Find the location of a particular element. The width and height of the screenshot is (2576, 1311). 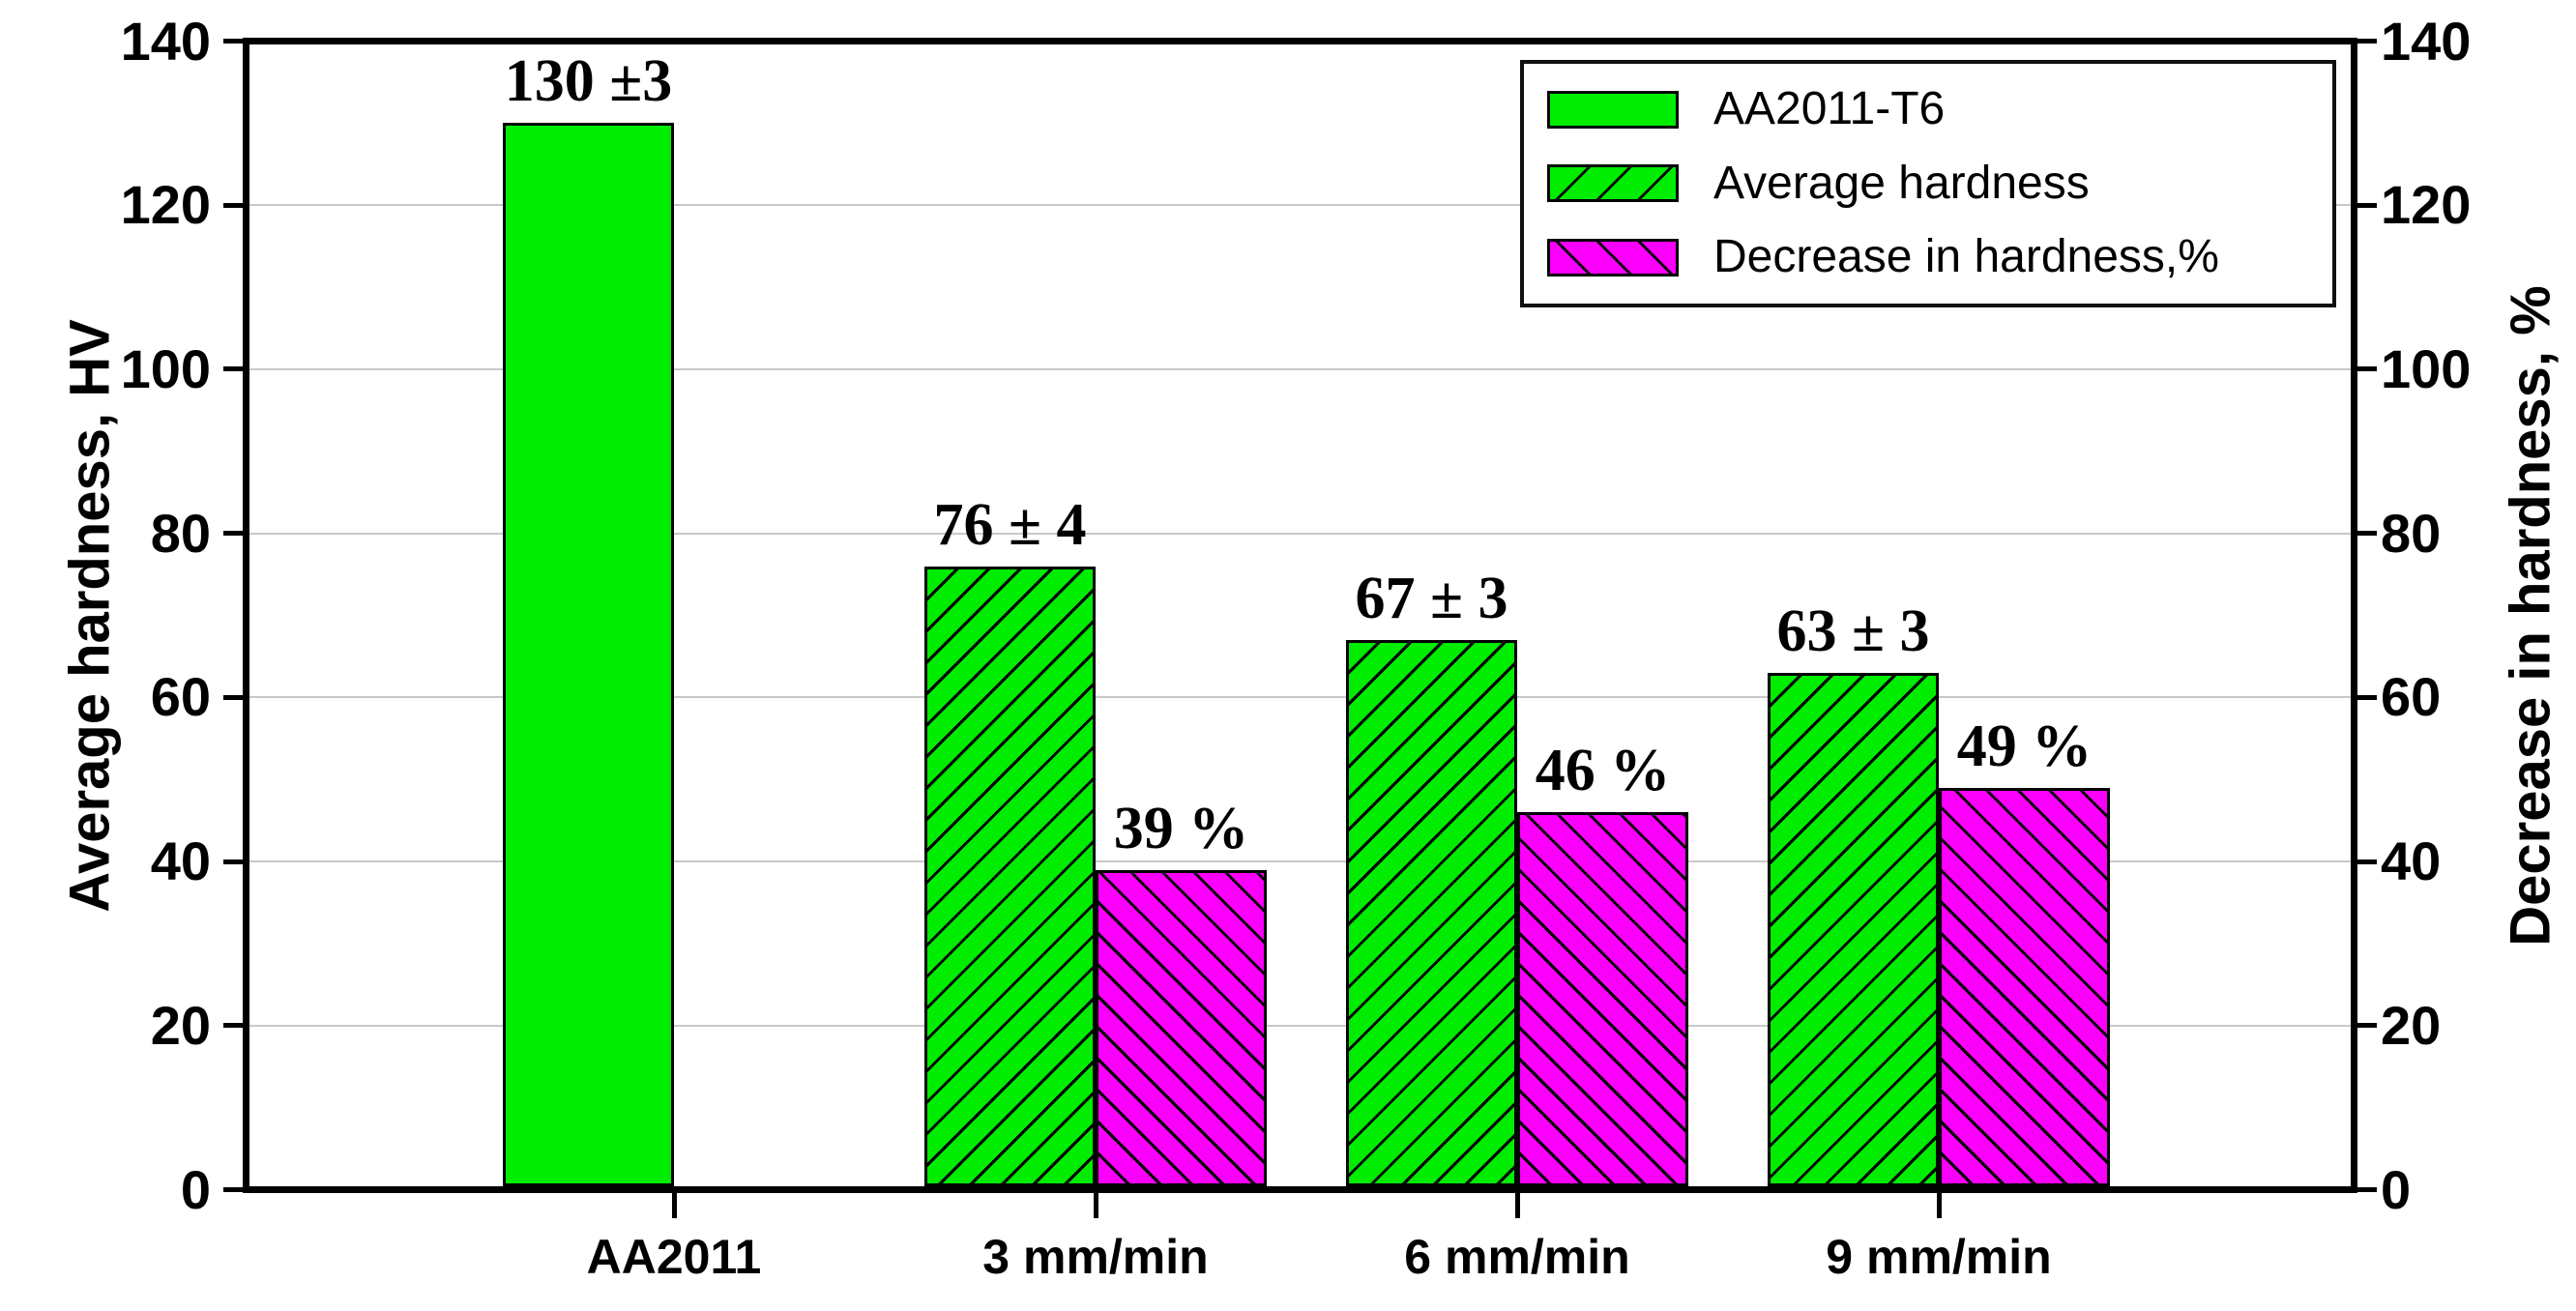

bar-value-label: 49 % is located at coordinates (2024, 746).